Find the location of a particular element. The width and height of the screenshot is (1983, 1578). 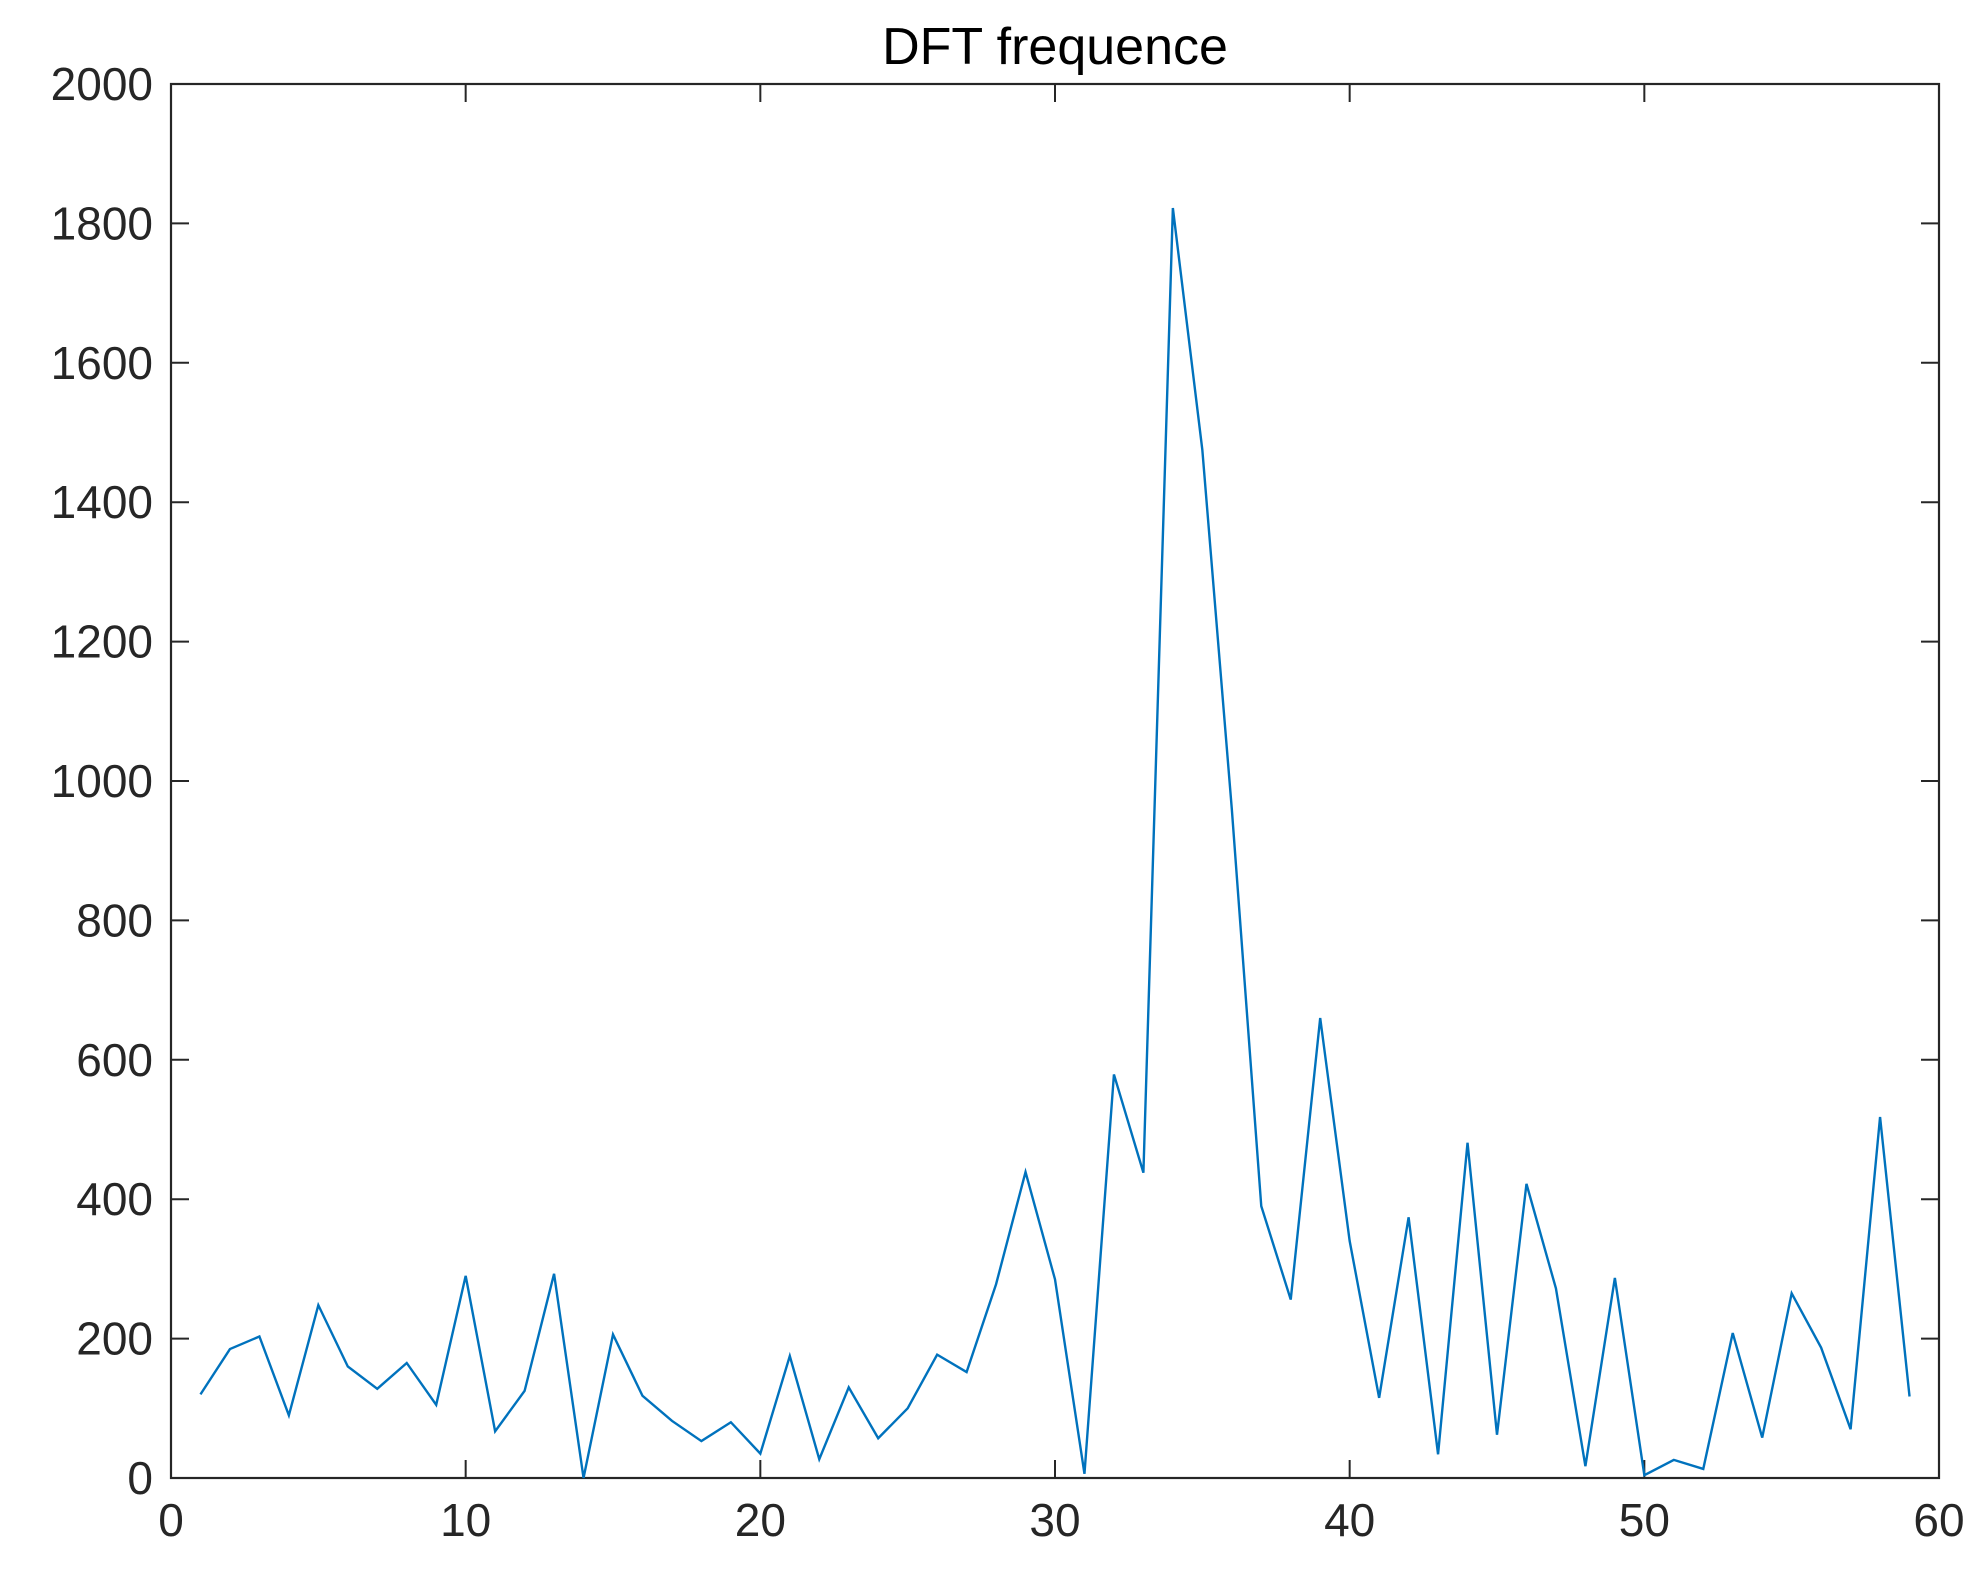

y-tick-label: 1400 is located at coordinates (102, 502).